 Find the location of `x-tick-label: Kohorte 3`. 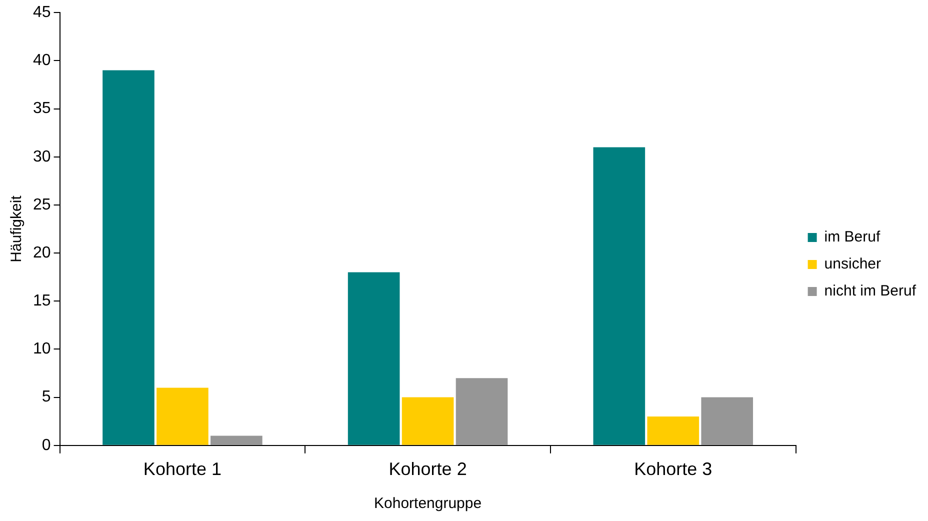

x-tick-label: Kohorte 3 is located at coordinates (673, 469).